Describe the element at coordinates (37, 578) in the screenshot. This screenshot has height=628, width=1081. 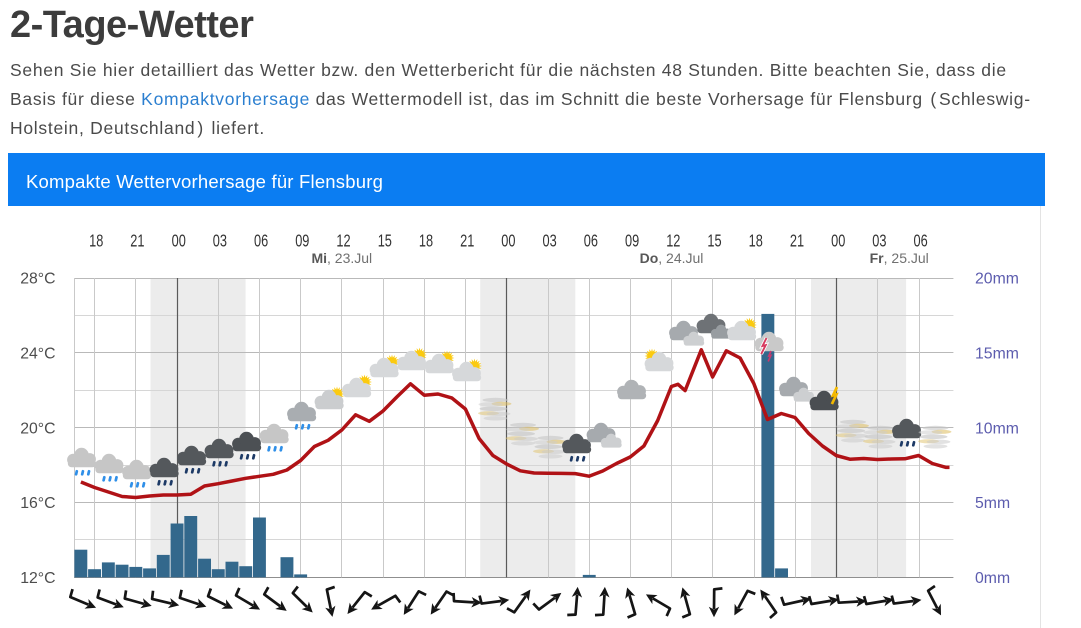
I see `svg-text: 12°C` at that location.